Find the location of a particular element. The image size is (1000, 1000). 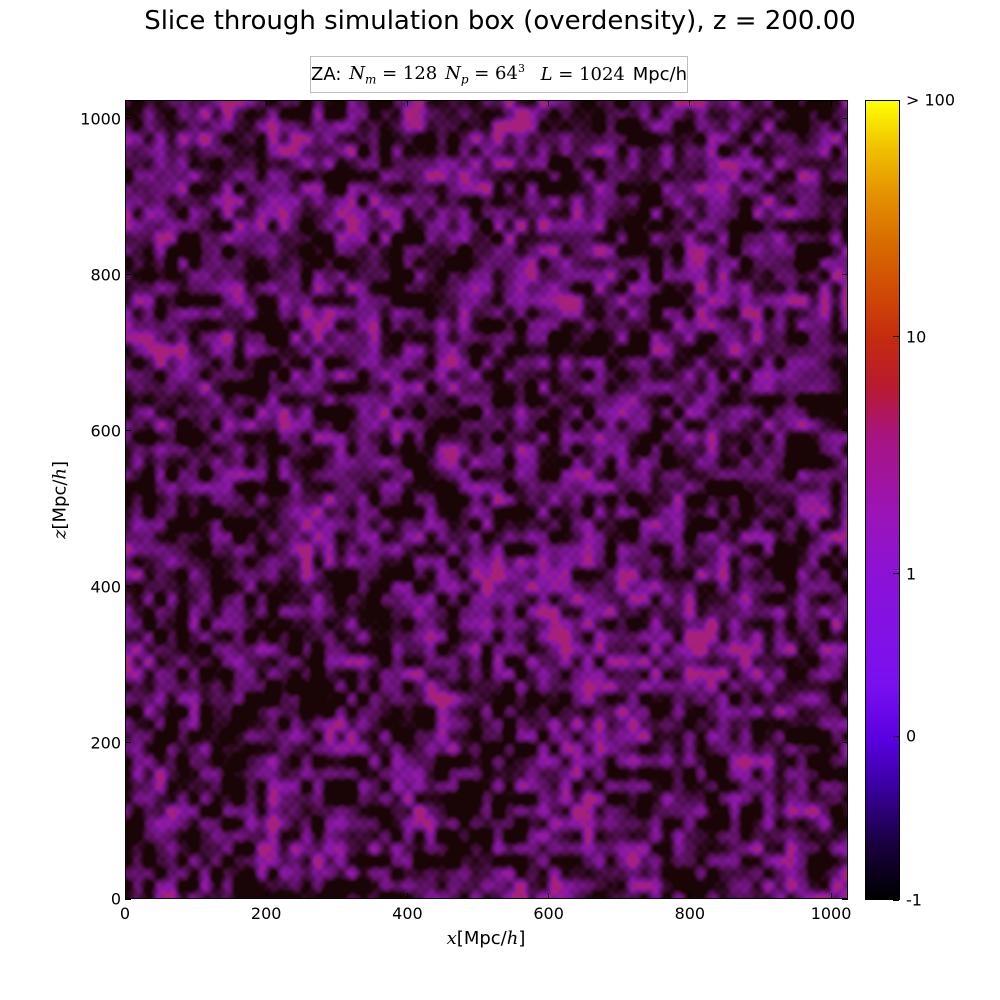

colorbar-tick-label: -1 is located at coordinates (914, 900).